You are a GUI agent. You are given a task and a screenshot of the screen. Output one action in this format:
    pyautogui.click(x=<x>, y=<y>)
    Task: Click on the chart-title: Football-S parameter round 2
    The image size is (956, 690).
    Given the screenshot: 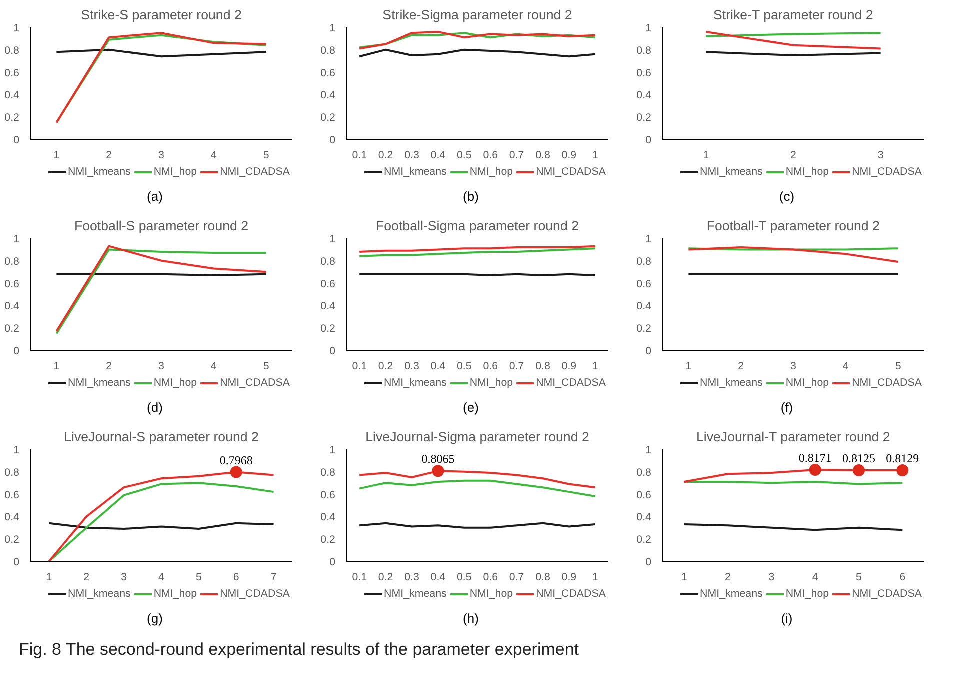 What is the action you would take?
    pyautogui.click(x=161, y=226)
    